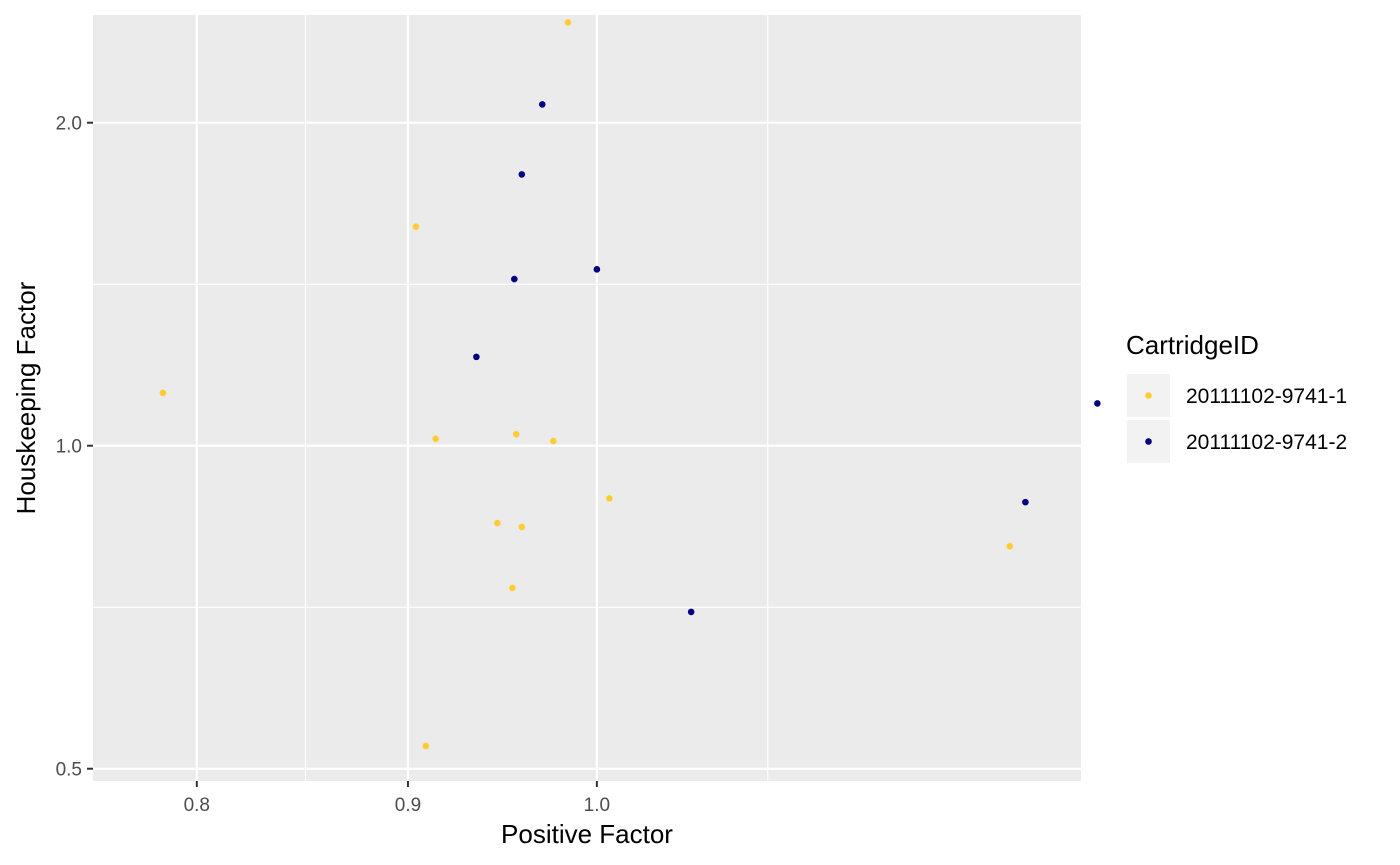  I want to click on y-tick-label: 0.5, so click(69, 770).